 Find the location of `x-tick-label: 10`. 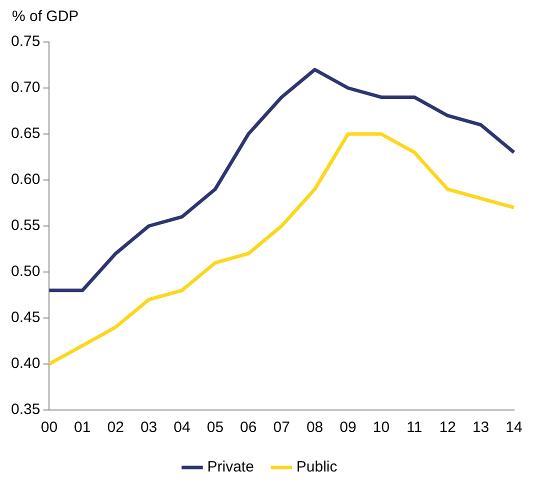

x-tick-label: 10 is located at coordinates (381, 427).